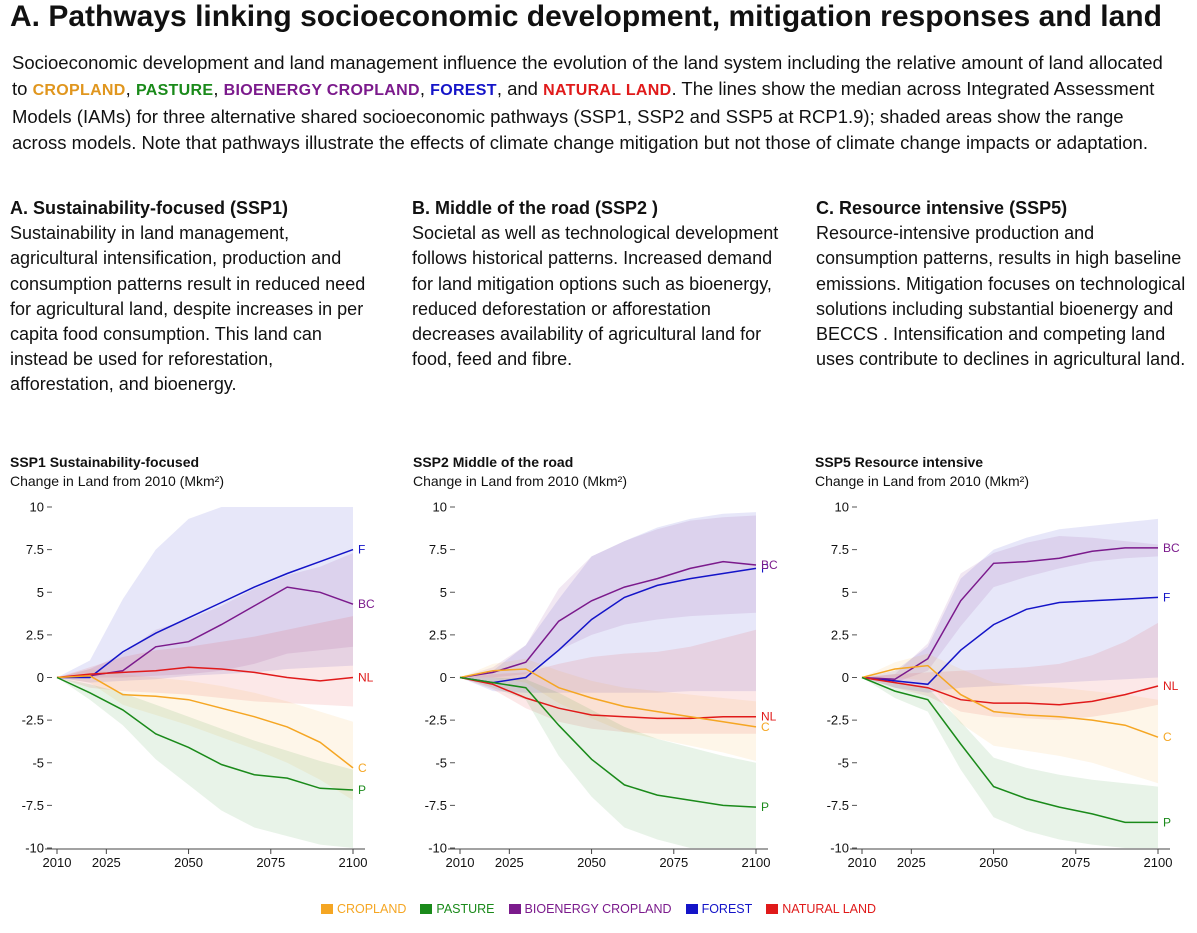 The height and width of the screenshot is (933, 1197). I want to click on bioenergy-end-label: BC, so click(769, 565).